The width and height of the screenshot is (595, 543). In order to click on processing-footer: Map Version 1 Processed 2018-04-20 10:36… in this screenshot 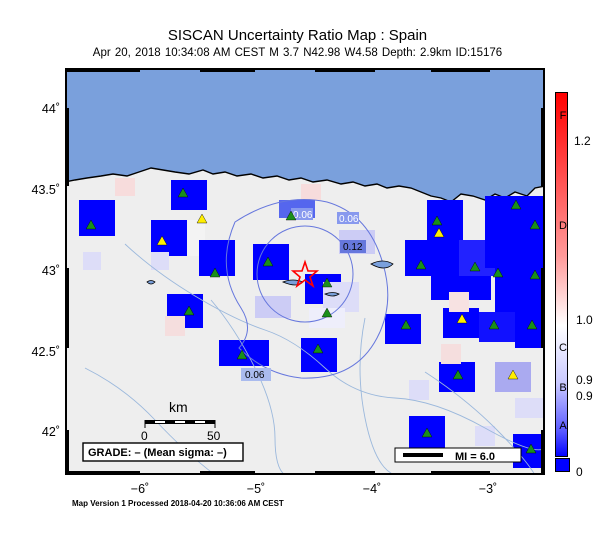, I will do `click(178, 503)`.